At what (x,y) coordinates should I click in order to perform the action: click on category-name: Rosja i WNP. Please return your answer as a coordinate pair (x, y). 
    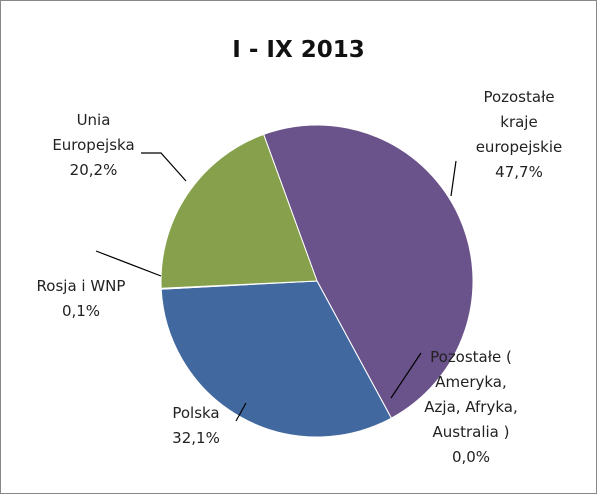
    Looking at the image, I should click on (81, 286).